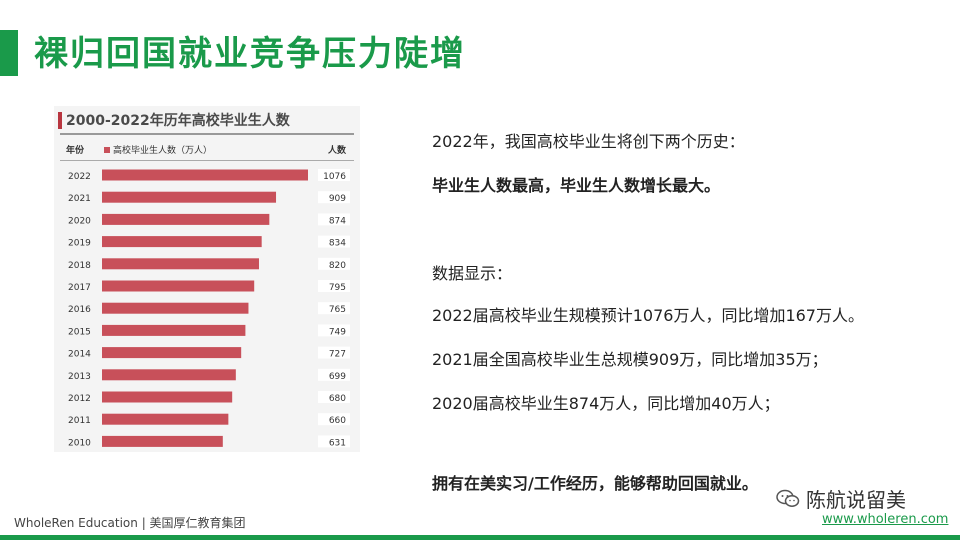  I want to click on bar-2017, so click(178, 286).